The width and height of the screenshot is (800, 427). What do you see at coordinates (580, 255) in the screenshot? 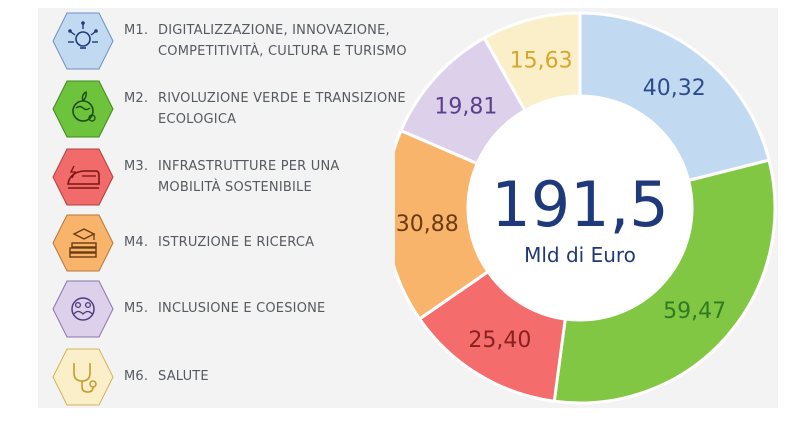
I see `center-total-label: Mld di Euro` at bounding box center [580, 255].